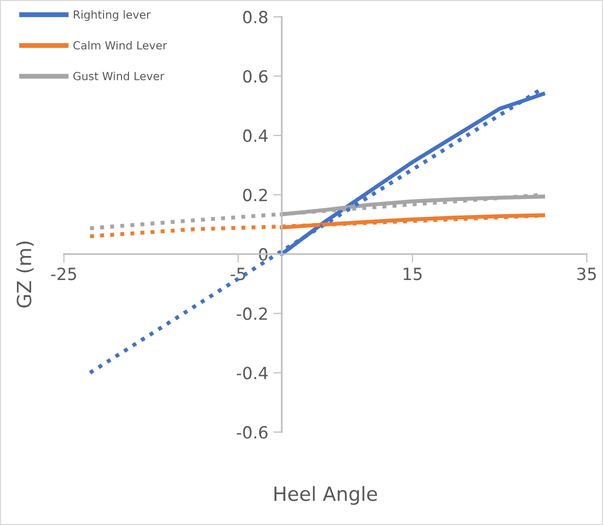 This screenshot has height=525, width=603. Describe the element at coordinates (25, 275) in the screenshot. I see `y-axis-title: GZ (m)` at that location.